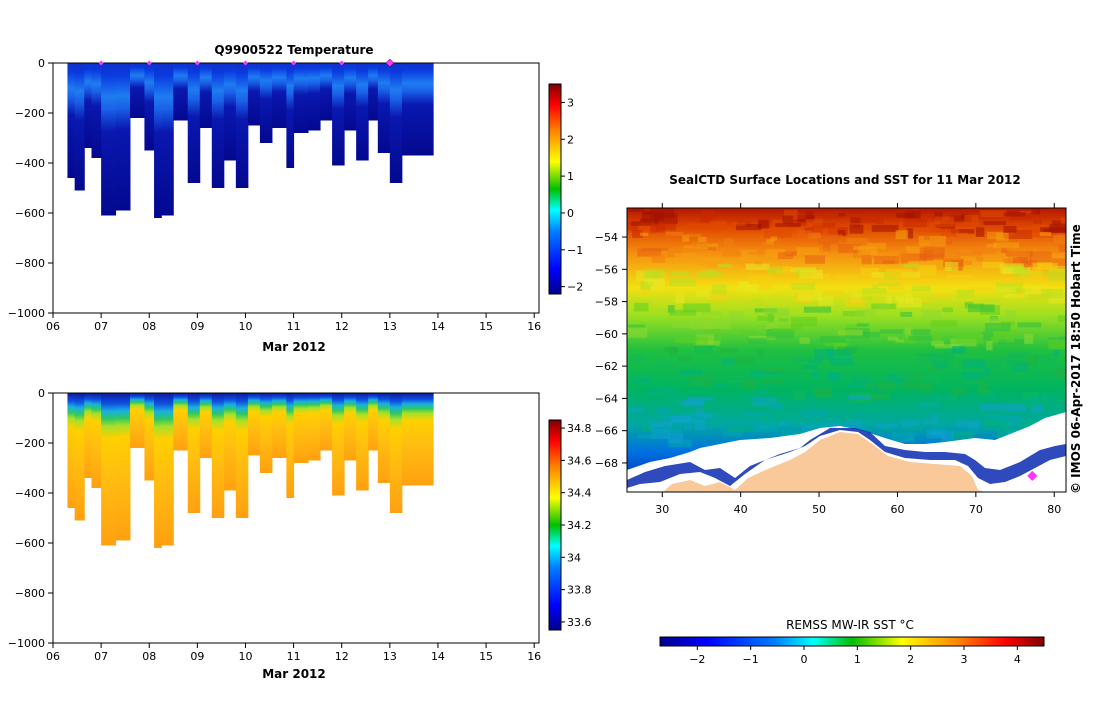 This screenshot has width=1099, height=704. I want to click on x-tick-label: 15, so click(486, 326).